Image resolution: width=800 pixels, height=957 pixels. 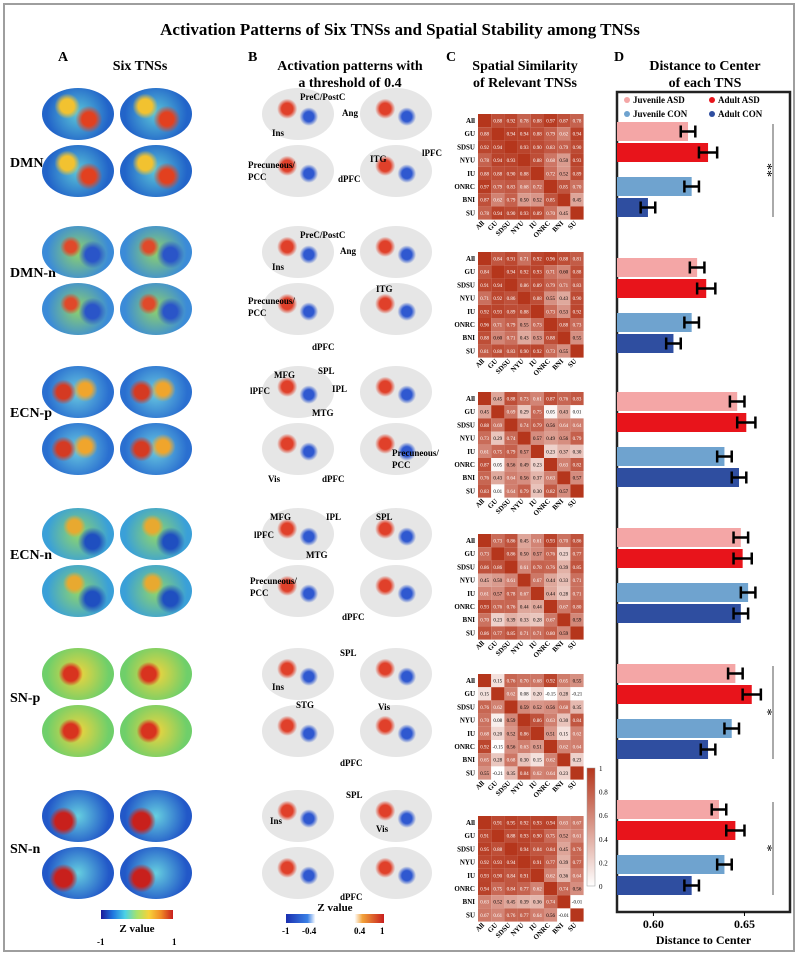 I want to click on panel-c-title-line1: Spatial Similarity, so click(x=525, y=66).